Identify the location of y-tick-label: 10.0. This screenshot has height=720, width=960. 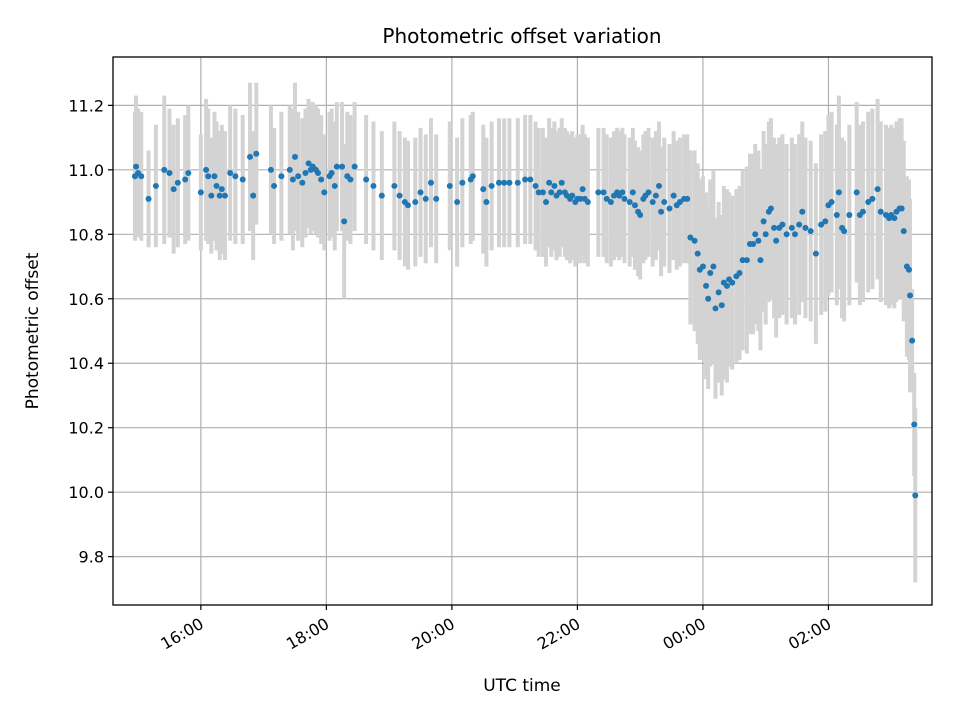
(86, 492).